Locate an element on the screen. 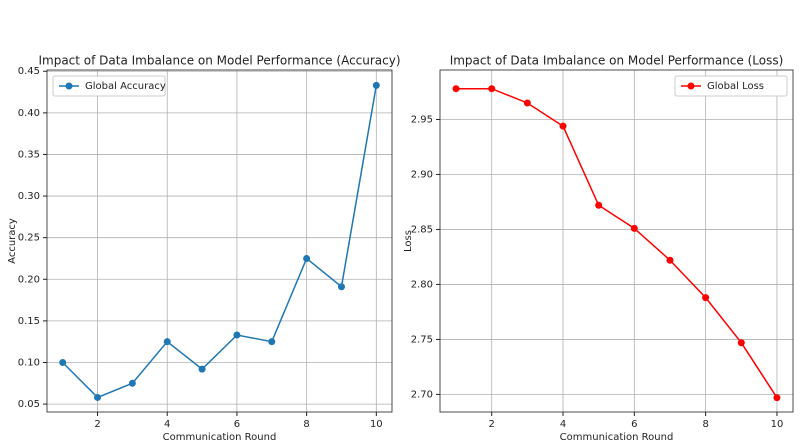  y-tick-label: 0.25 is located at coordinates (29, 238).